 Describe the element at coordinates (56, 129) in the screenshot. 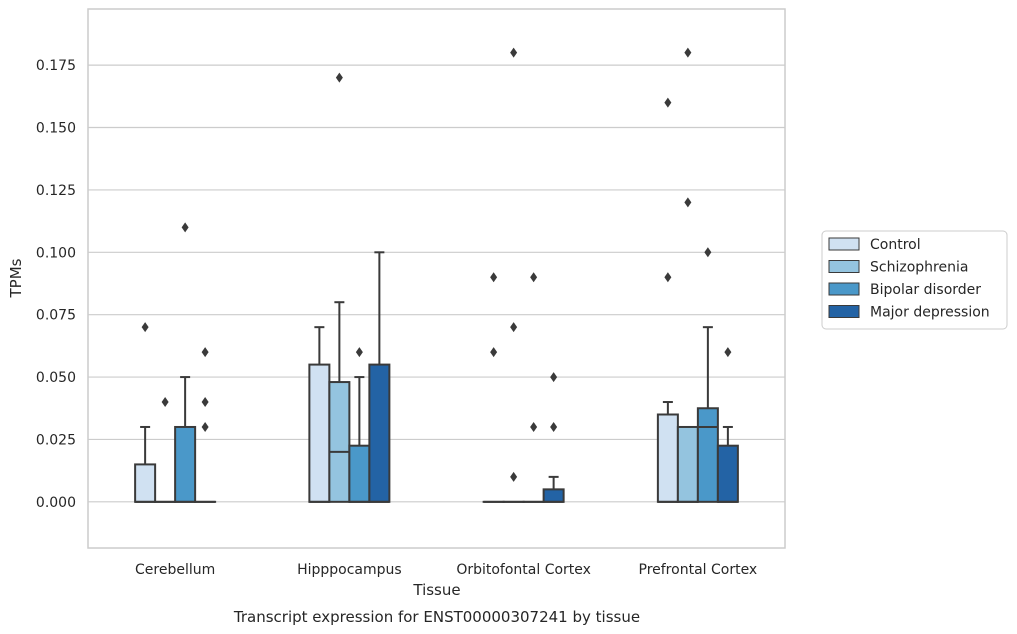

I see `y-tick-label: 0.150` at that location.